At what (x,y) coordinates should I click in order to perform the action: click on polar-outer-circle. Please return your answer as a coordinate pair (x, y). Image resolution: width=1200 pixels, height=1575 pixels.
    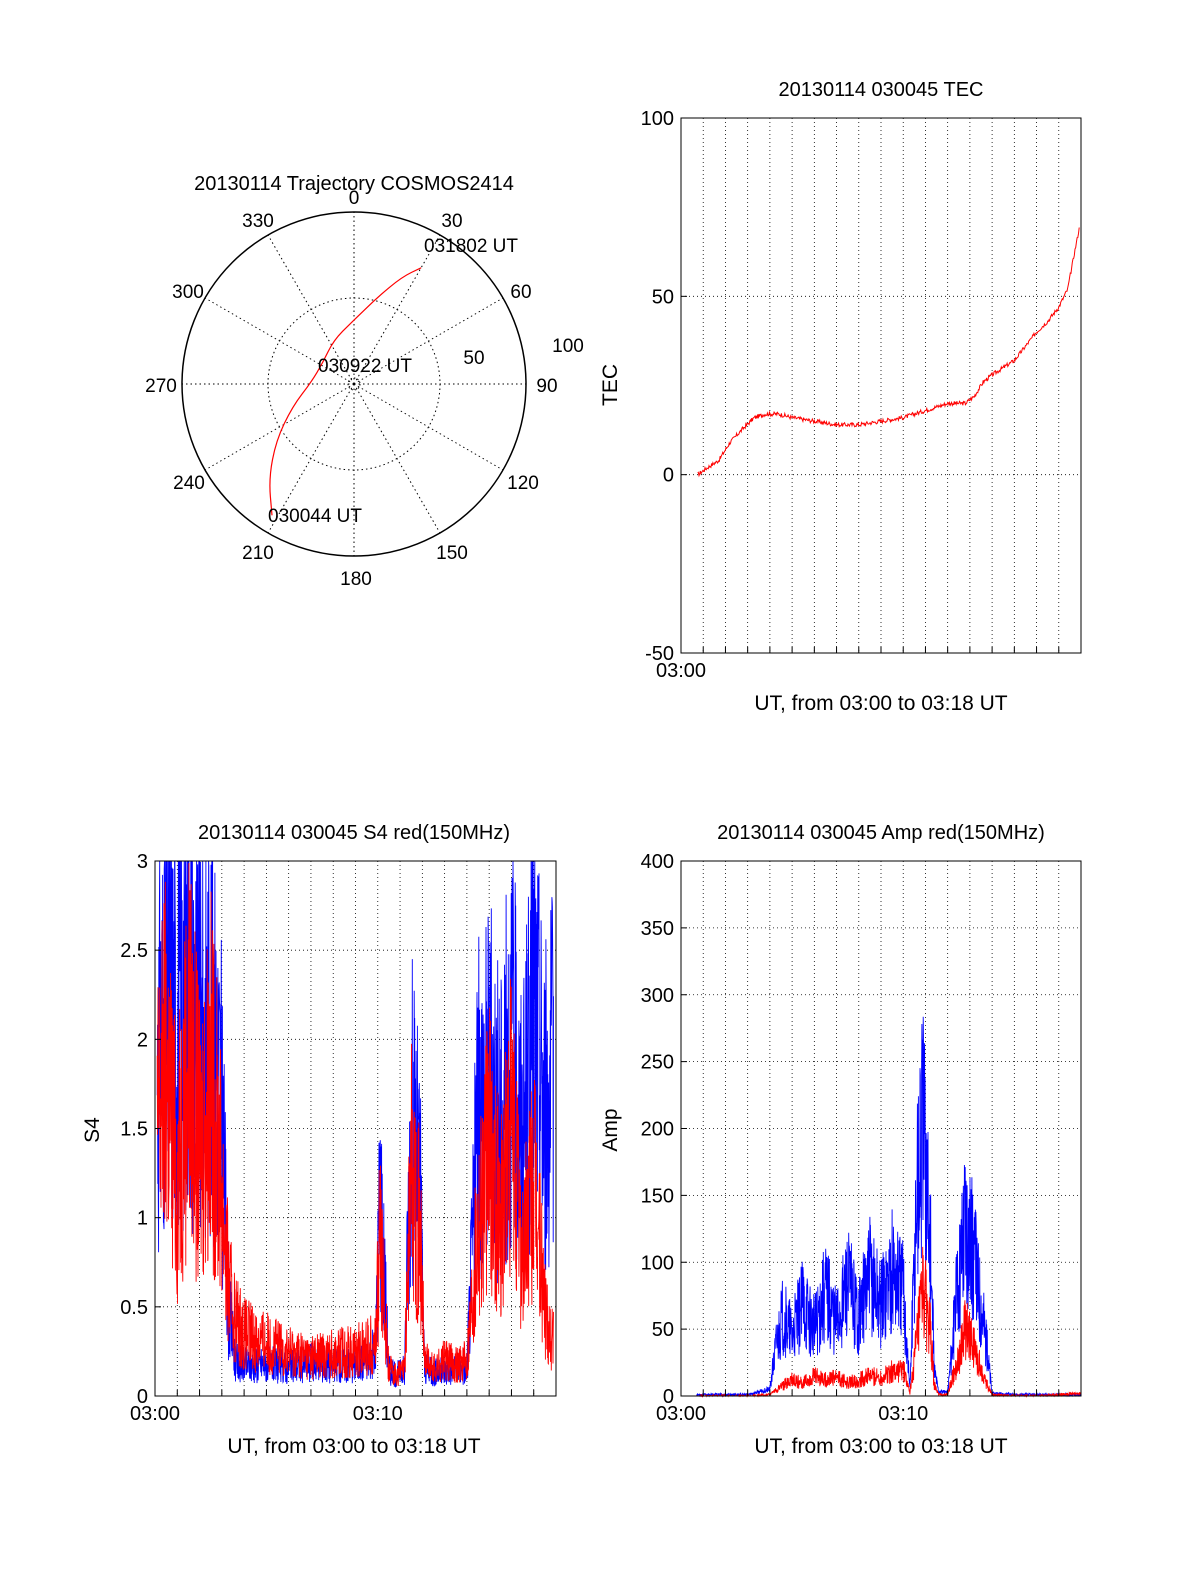
    Looking at the image, I should click on (354, 384).